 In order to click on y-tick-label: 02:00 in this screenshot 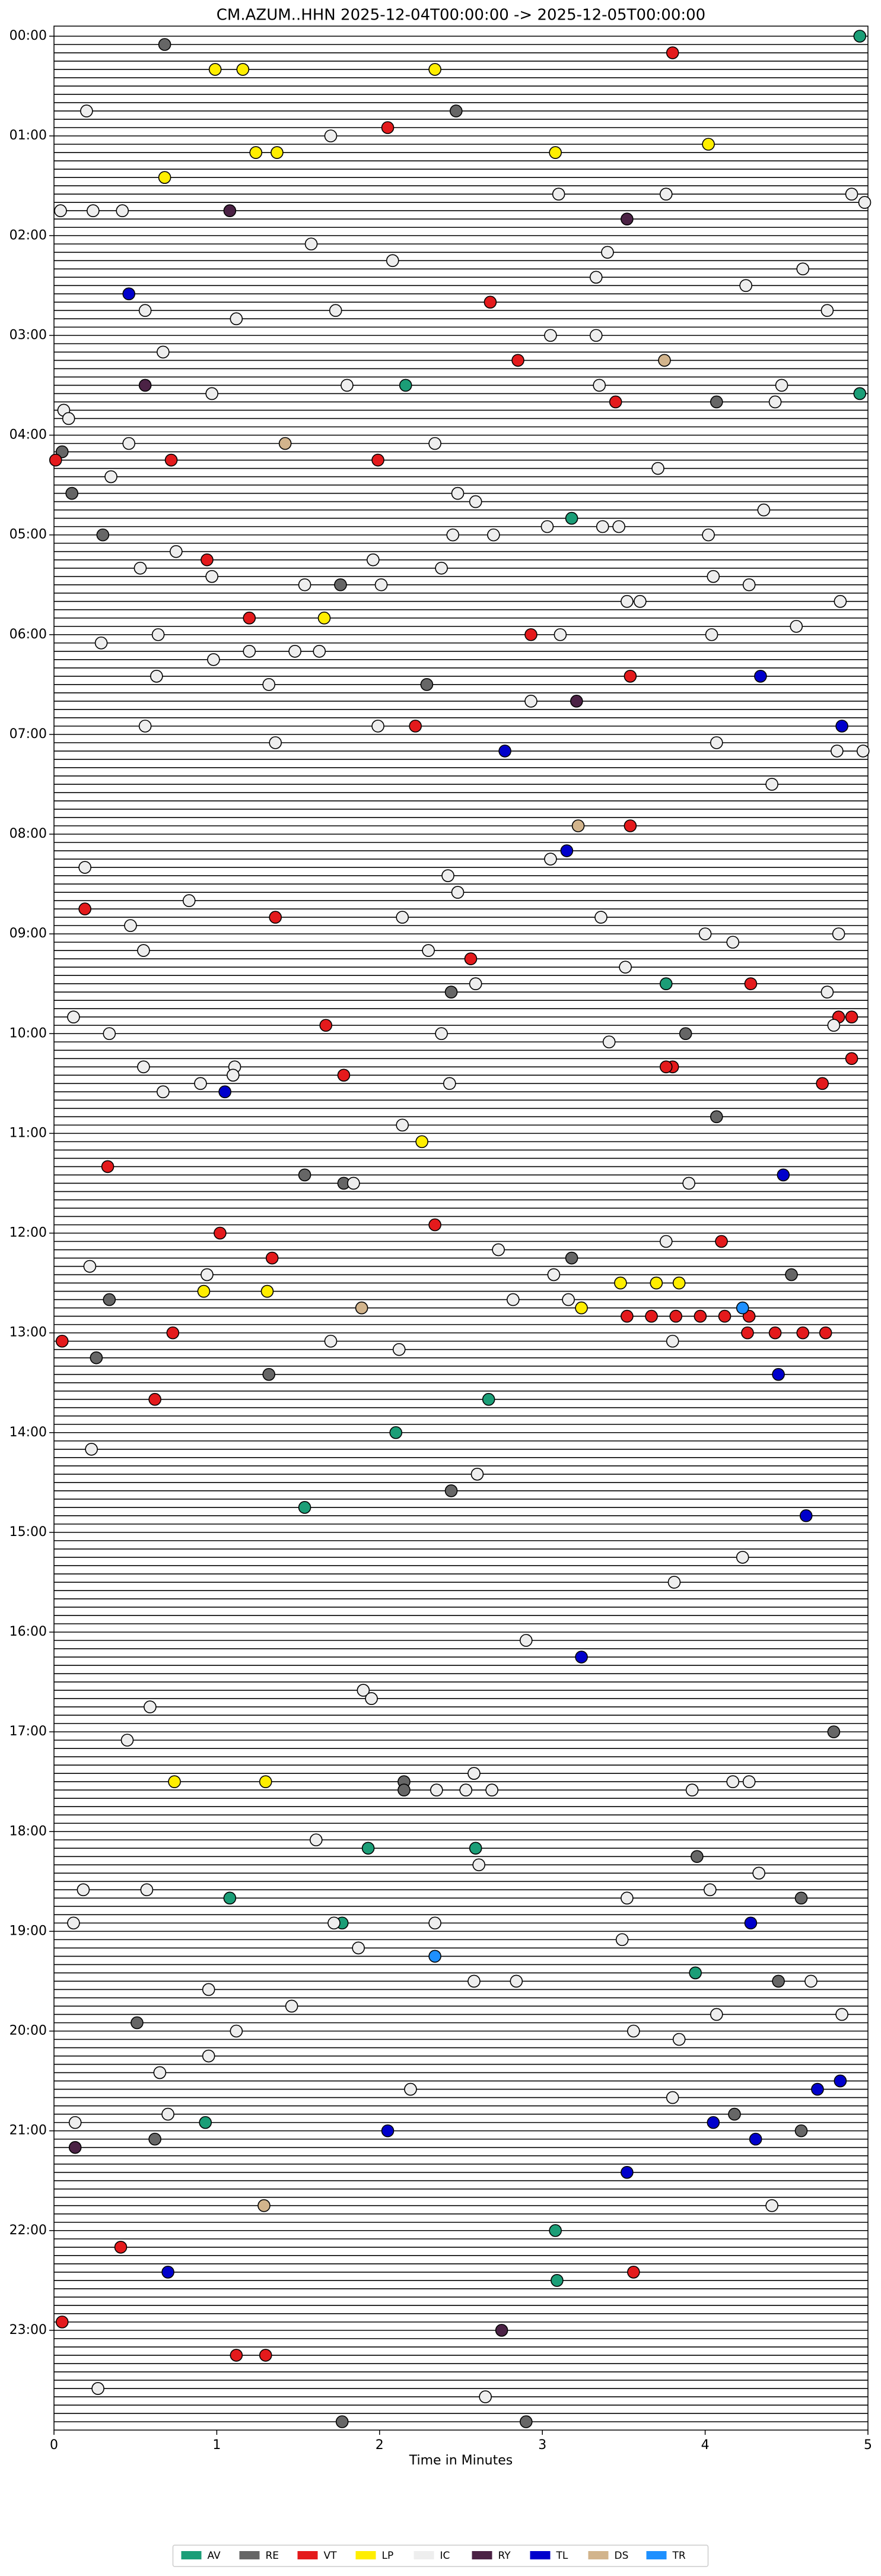, I will do `click(28, 235)`.